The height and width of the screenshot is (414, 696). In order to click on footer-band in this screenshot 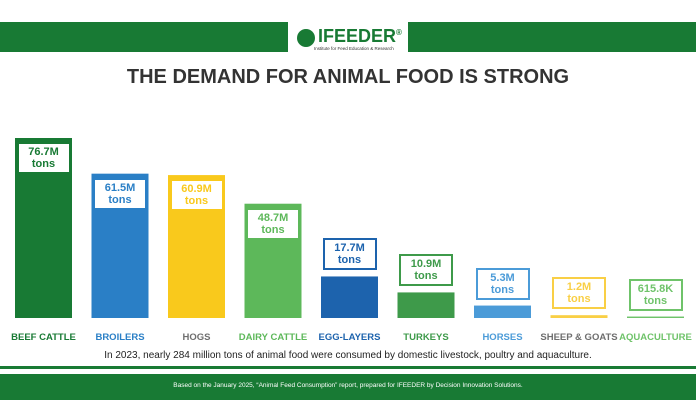, I will do `click(348, 387)`.